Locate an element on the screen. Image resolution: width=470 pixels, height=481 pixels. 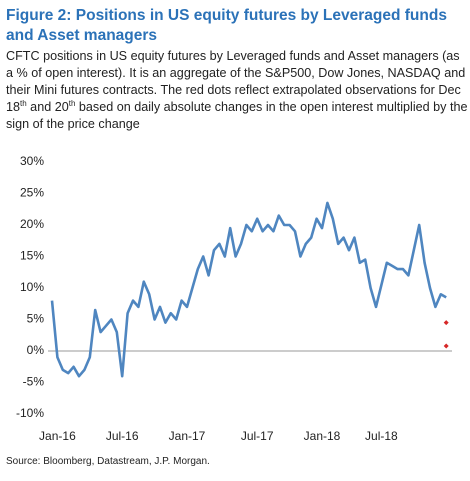
x-tick-label: Jan-16 is located at coordinates (57, 436).